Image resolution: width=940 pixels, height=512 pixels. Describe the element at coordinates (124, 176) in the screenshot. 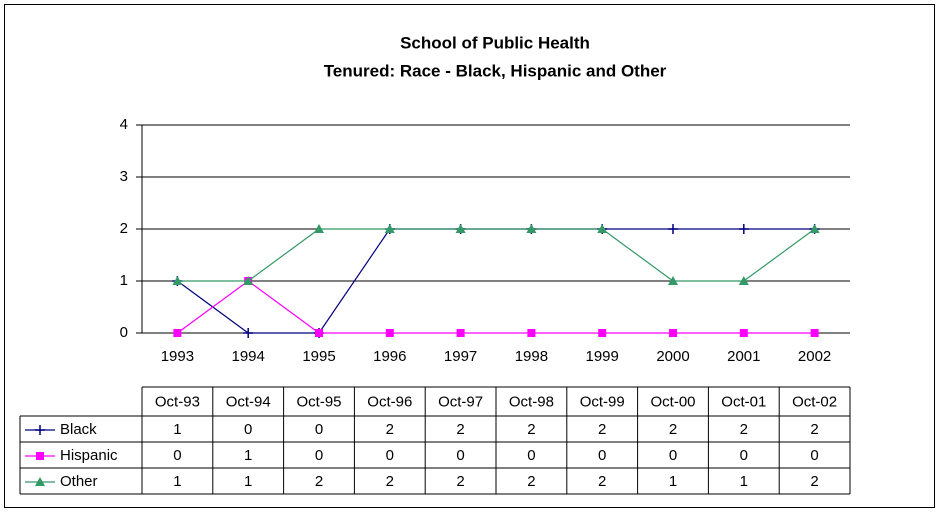

I see `y-tick-label: 3` at that location.